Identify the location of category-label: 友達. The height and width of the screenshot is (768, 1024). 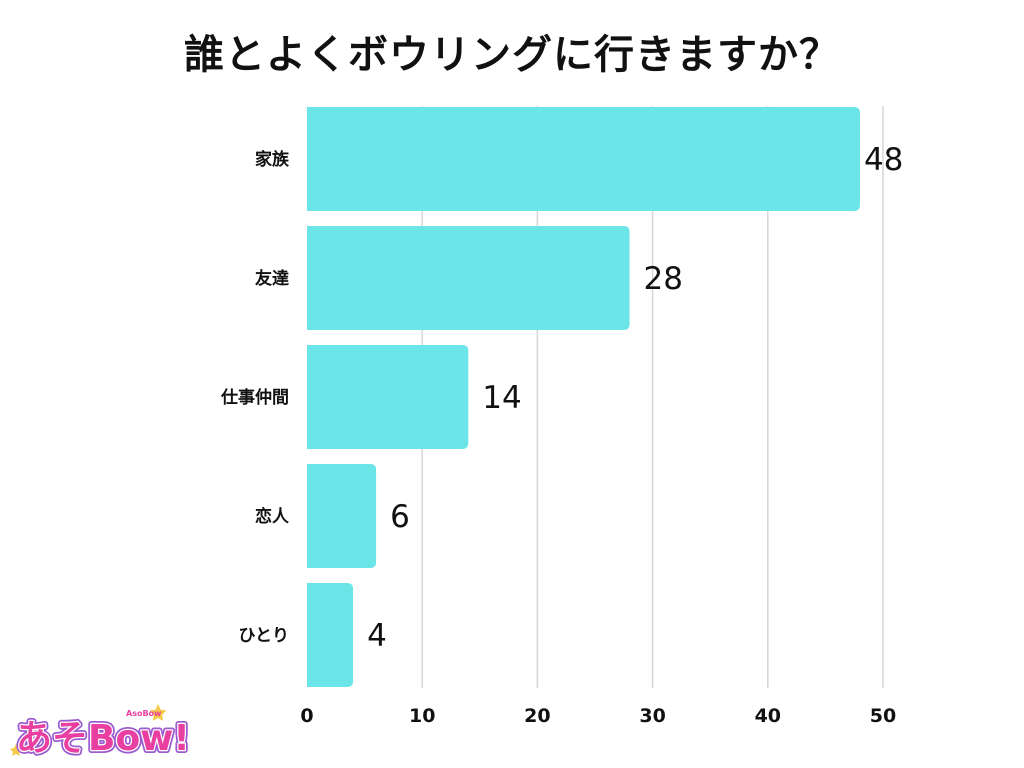
(272, 278).